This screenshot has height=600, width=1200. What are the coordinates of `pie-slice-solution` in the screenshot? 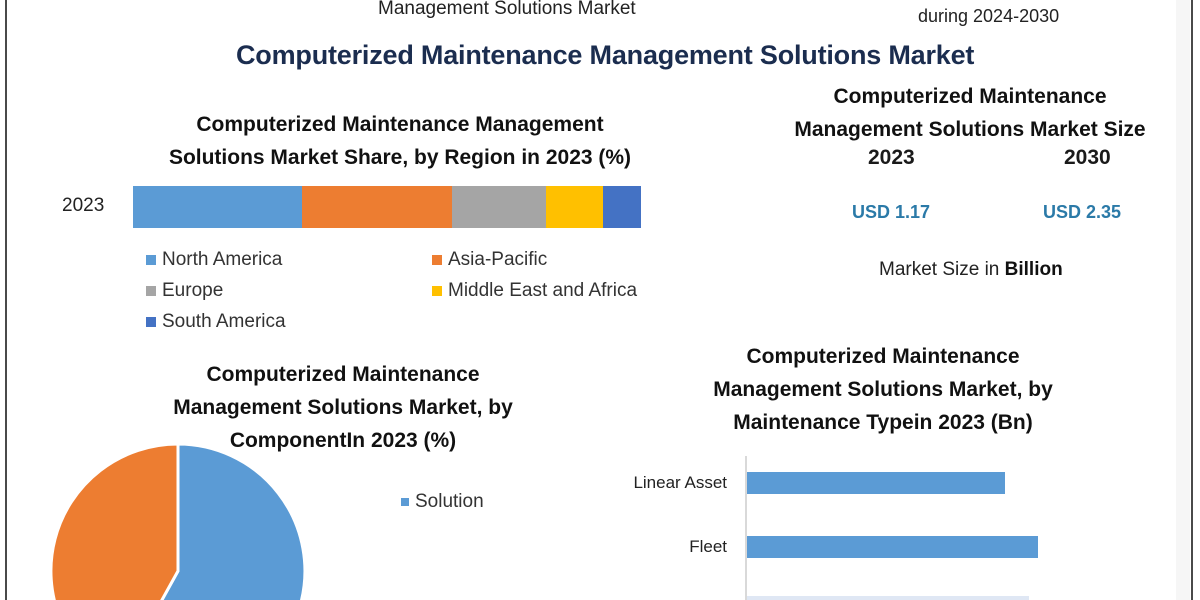 It's located at (233, 521).